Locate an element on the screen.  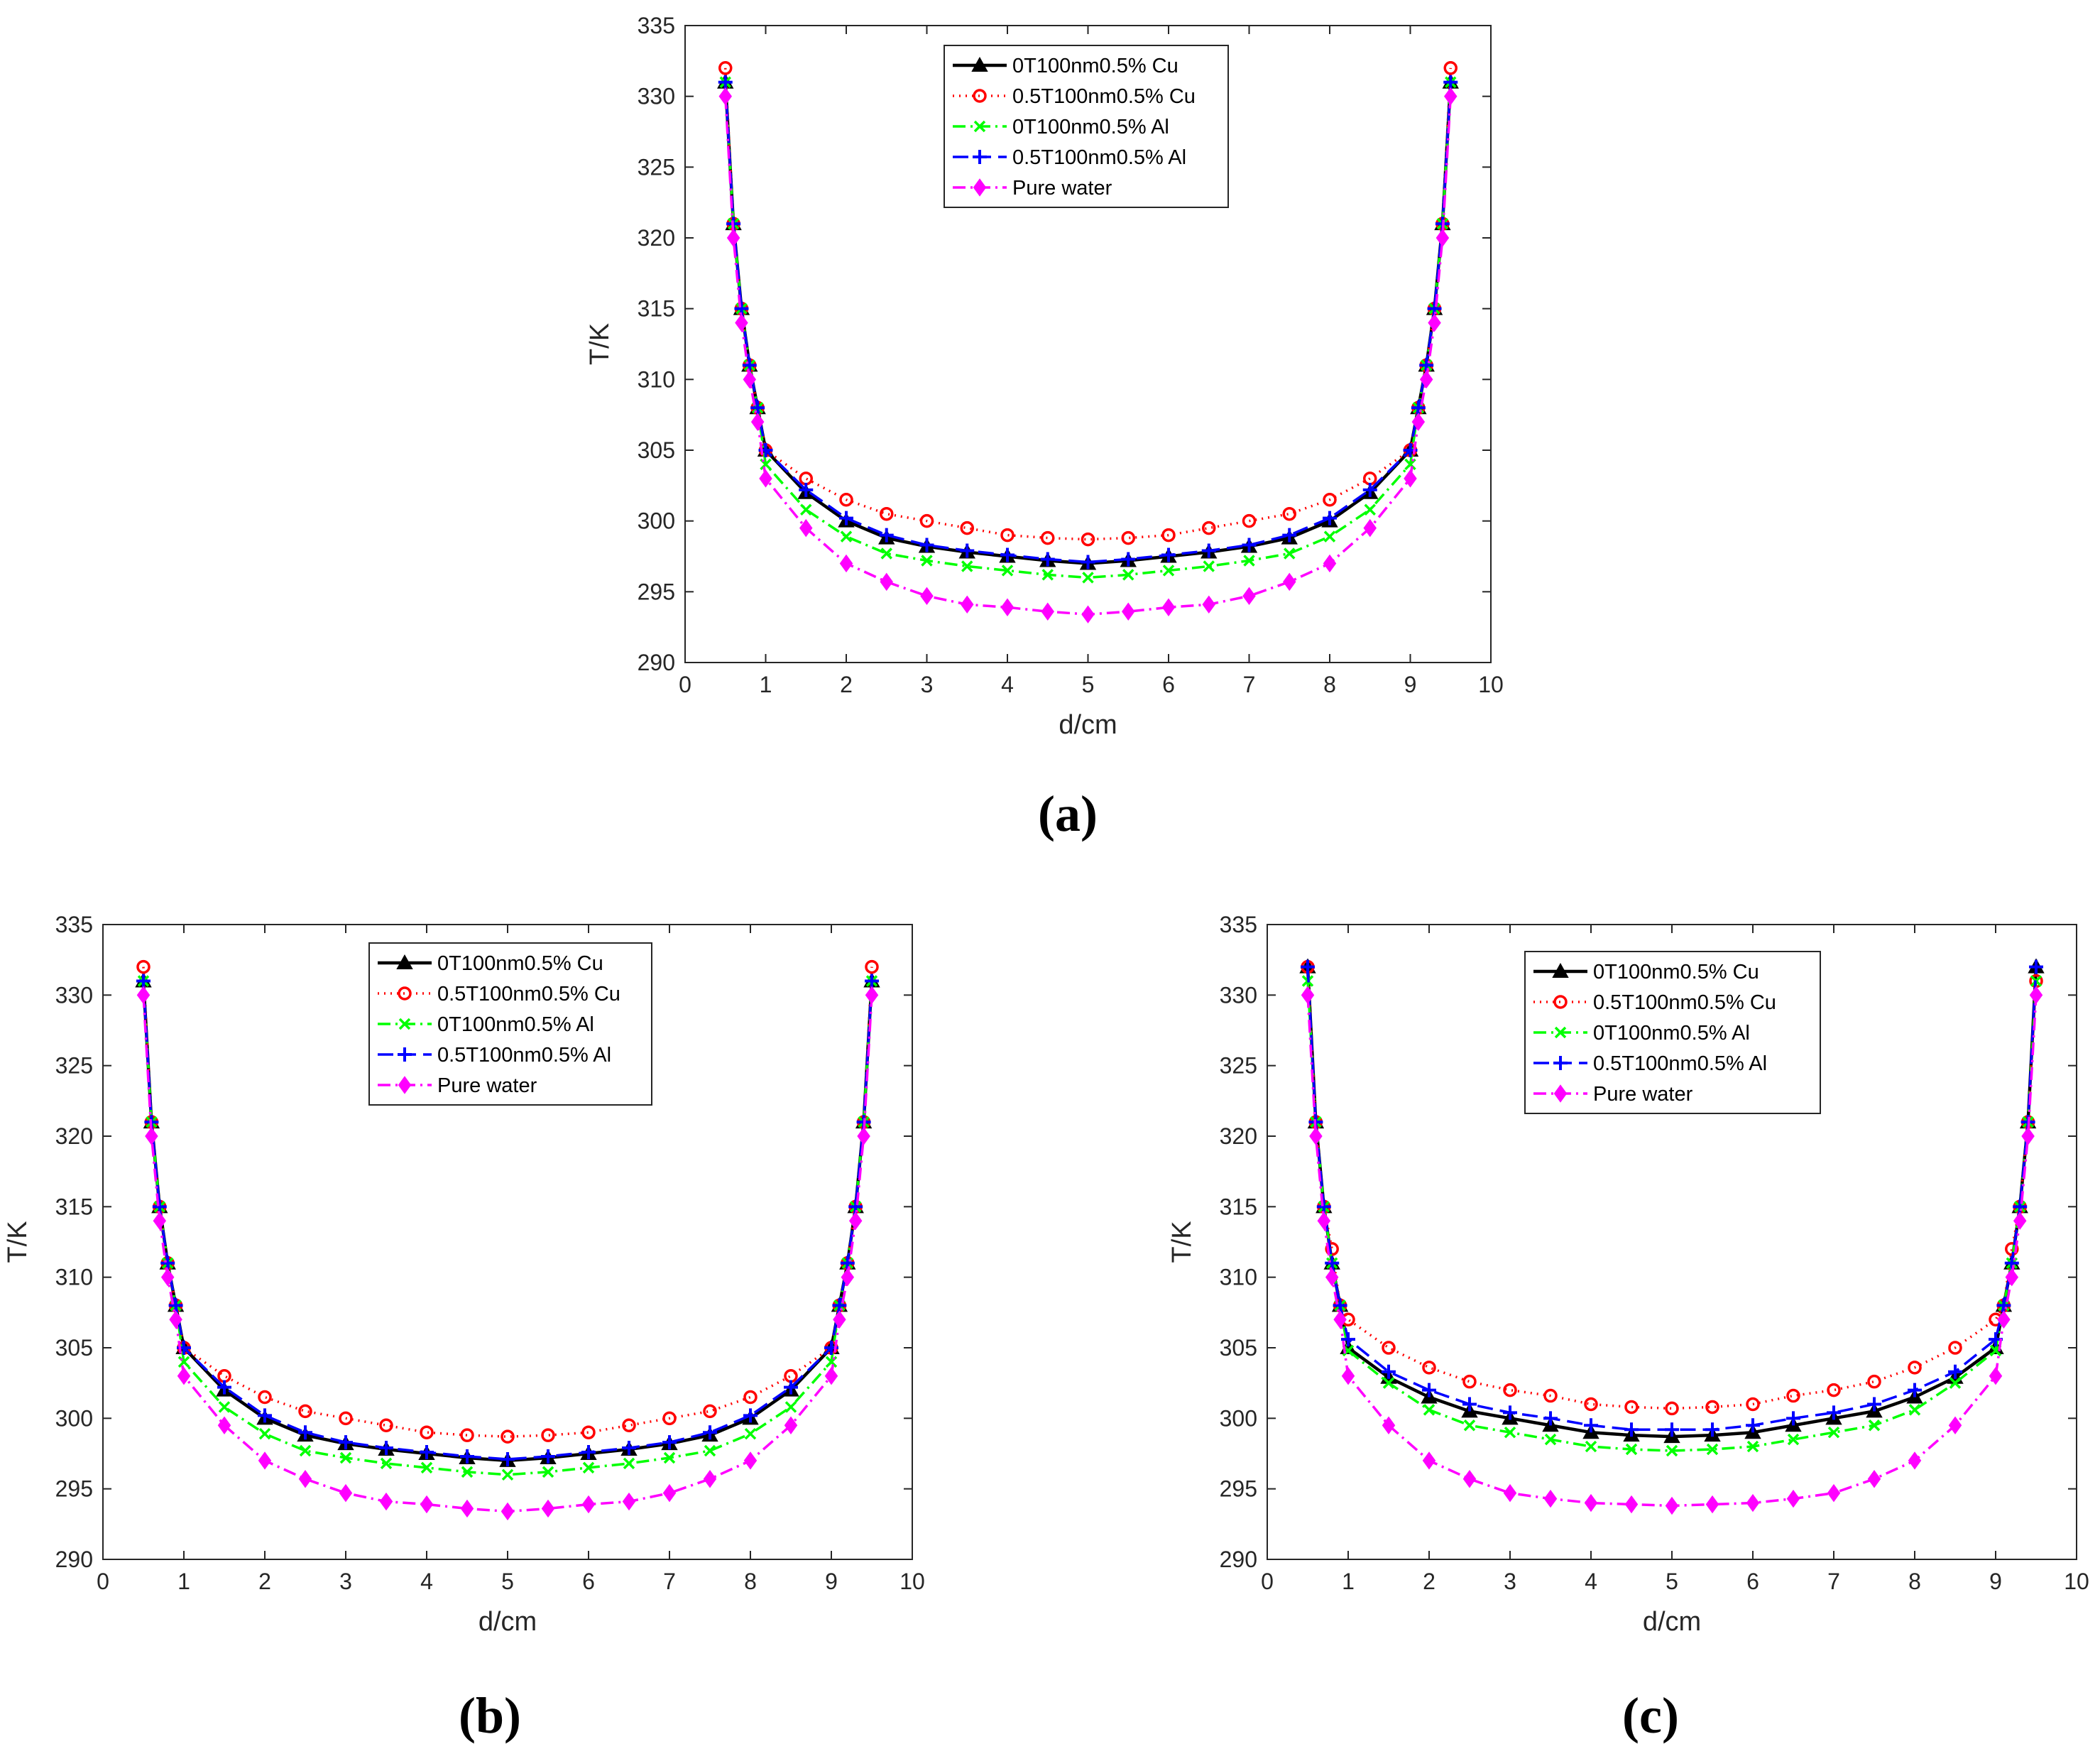
x-tick-label: 8 is located at coordinates (1914, 1581).